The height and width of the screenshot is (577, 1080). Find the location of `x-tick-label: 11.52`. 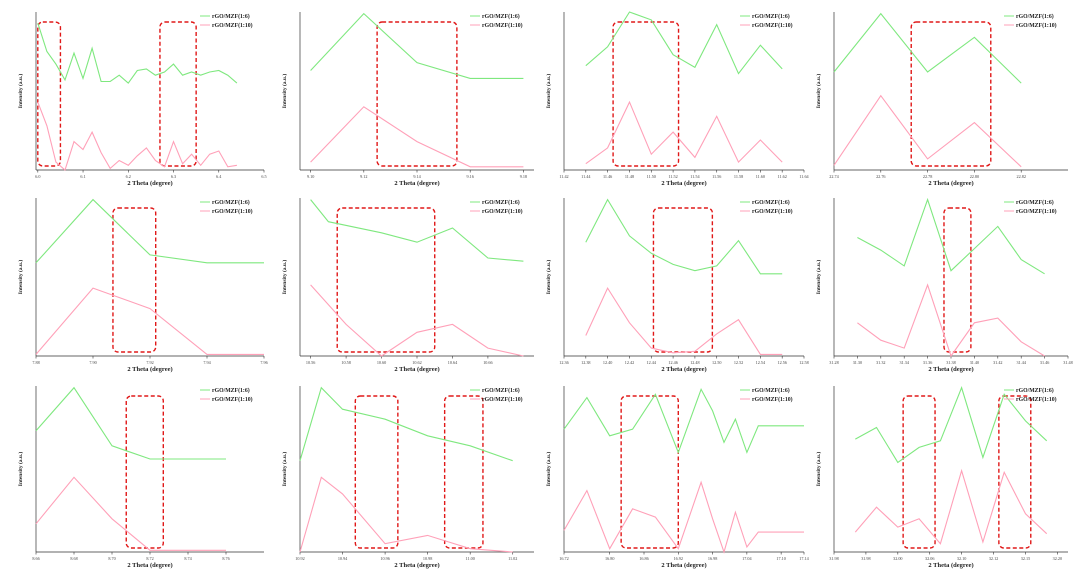

x-tick-label: 11.52 is located at coordinates (672, 176).